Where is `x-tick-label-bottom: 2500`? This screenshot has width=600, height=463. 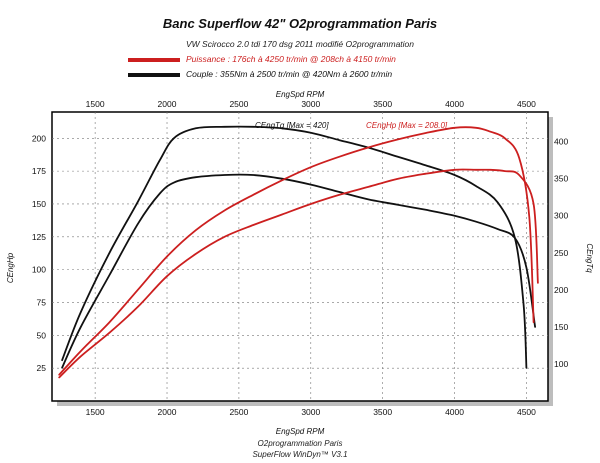
x-tick-label-bottom: 2500 is located at coordinates (238, 412).